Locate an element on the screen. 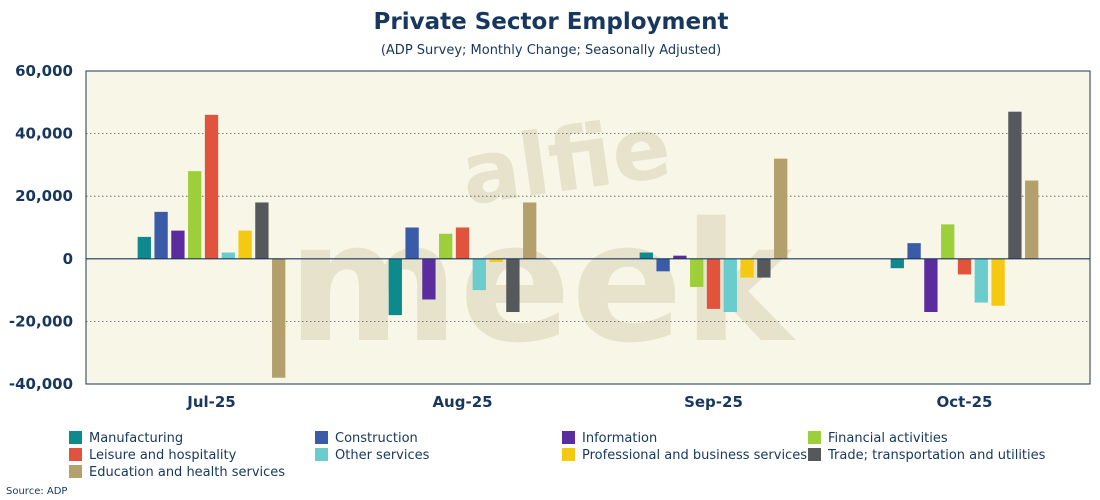 This screenshot has height=500, width=1100. x-tick-label: Jul-25 is located at coordinates (211, 402).